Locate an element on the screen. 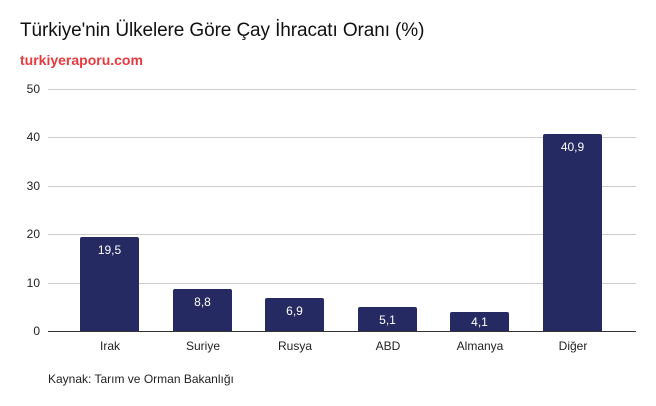  ytick-40: 40 is located at coordinates (33, 137).